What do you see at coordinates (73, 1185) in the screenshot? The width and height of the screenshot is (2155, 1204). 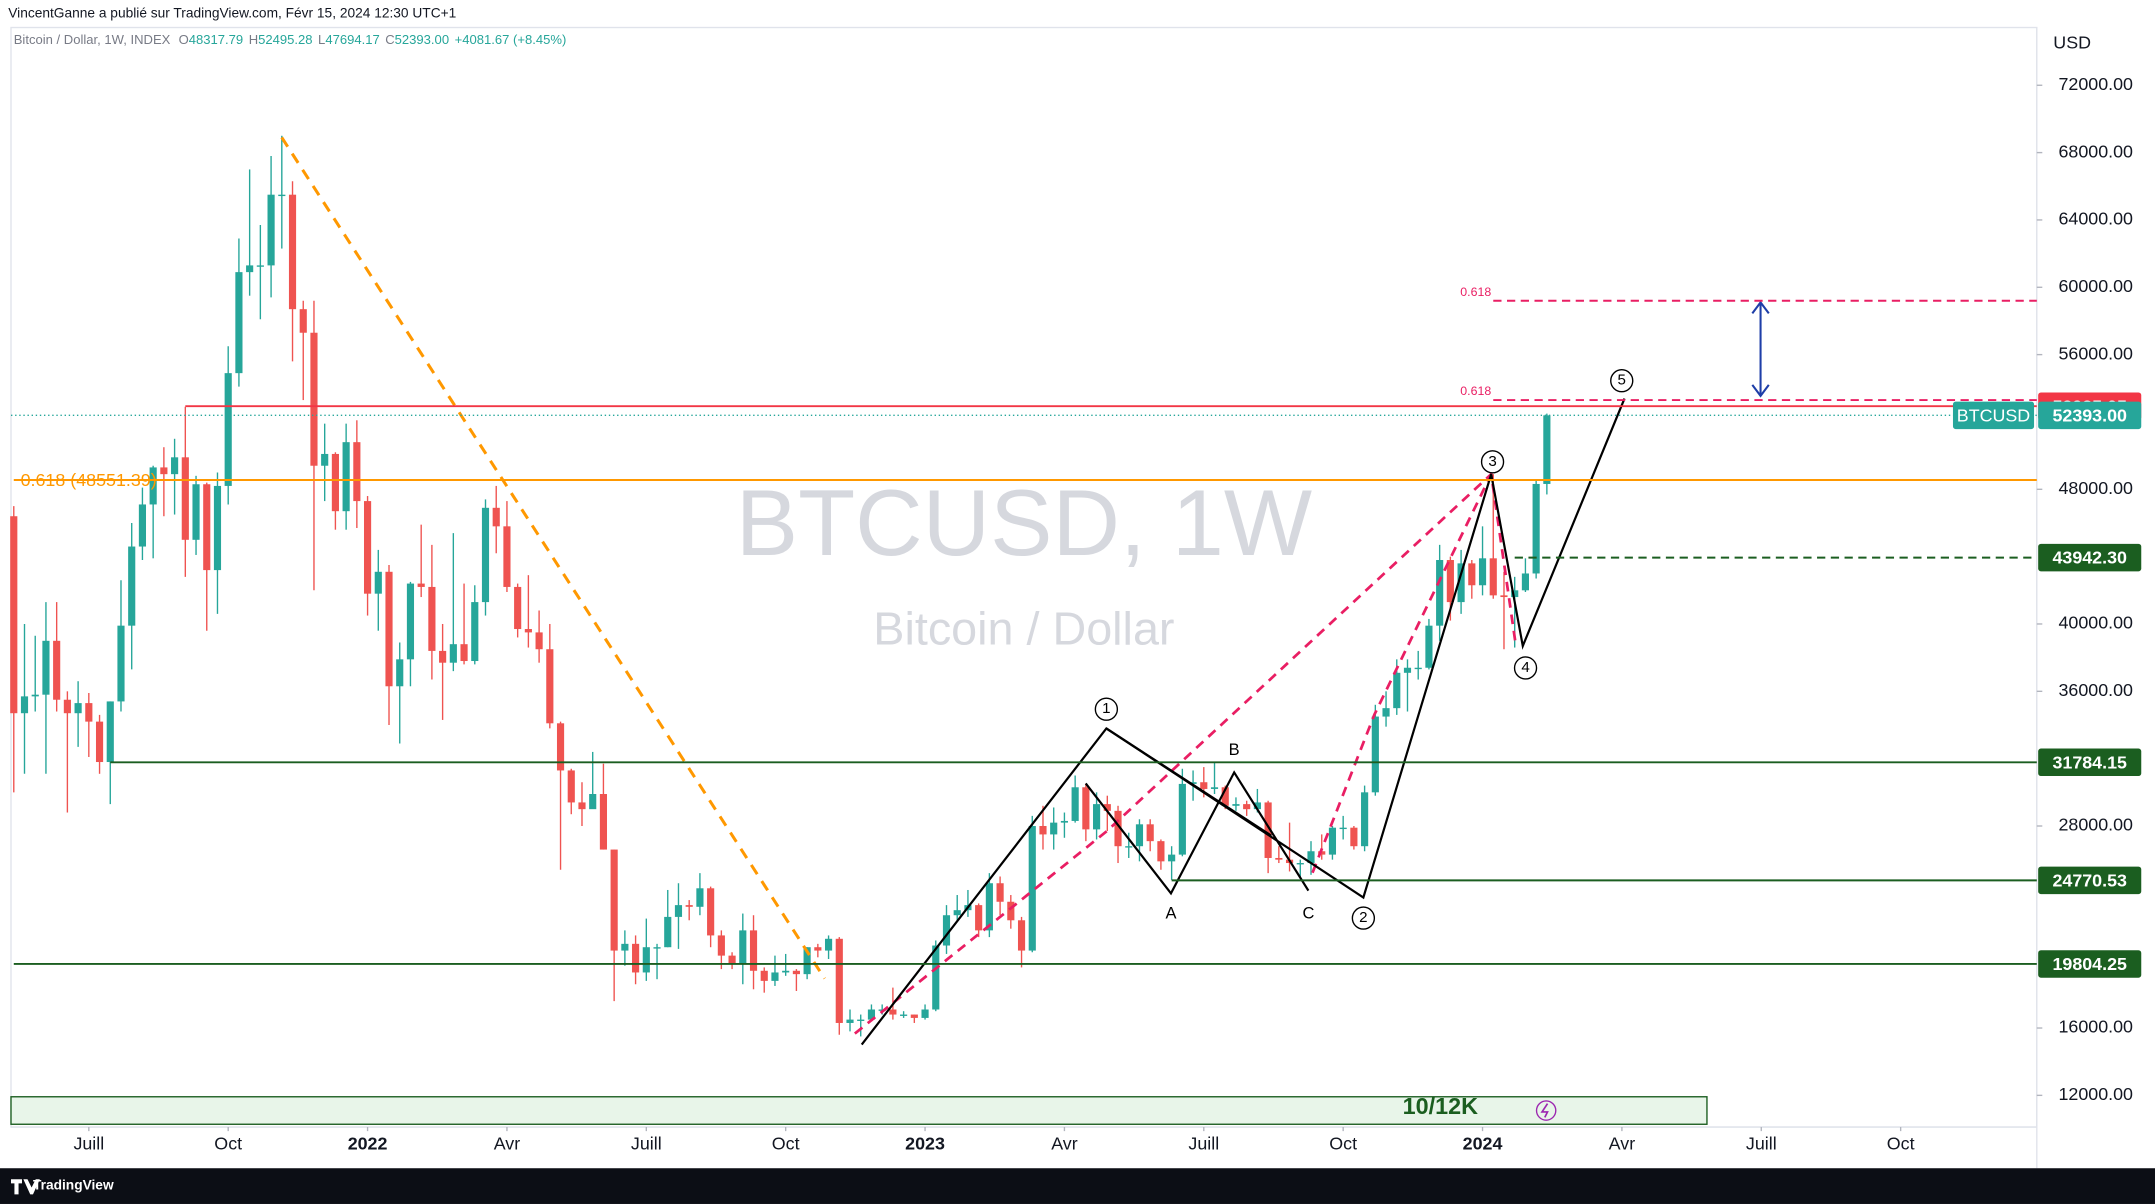 I see `footer-brand: TradingView` at bounding box center [73, 1185].